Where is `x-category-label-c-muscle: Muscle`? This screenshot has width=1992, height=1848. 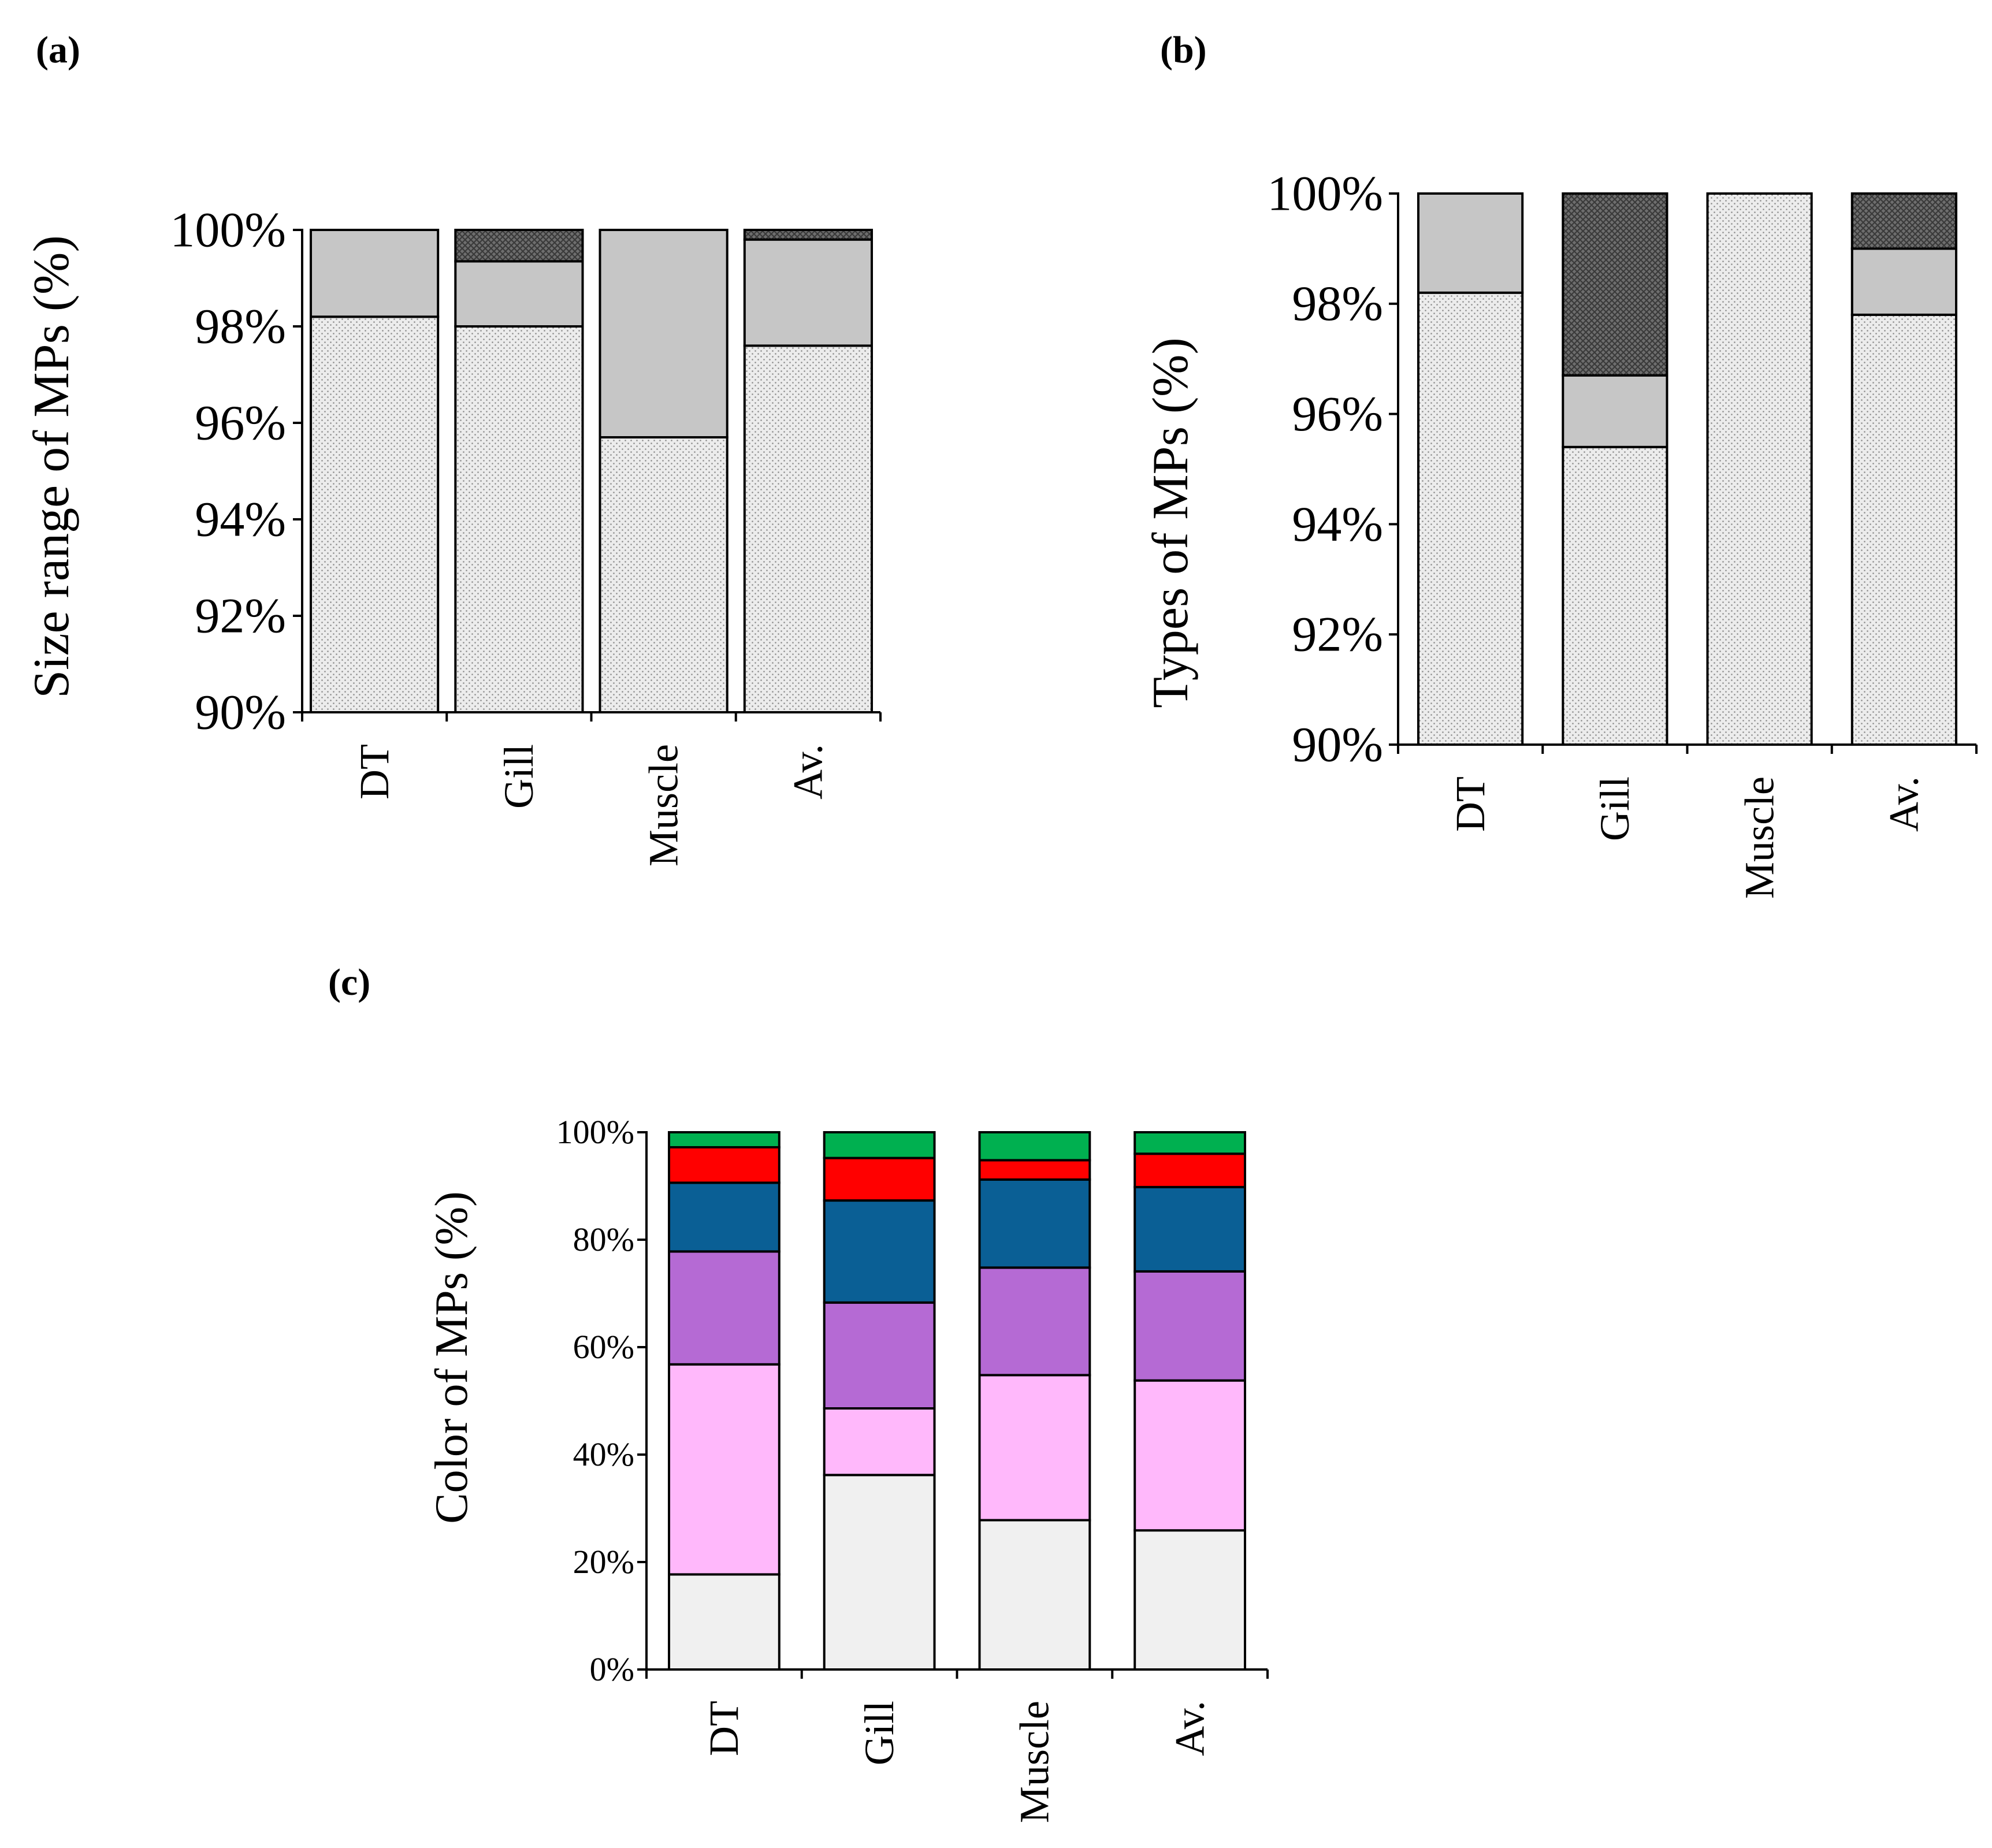
x-category-label-c-muscle: Muscle is located at coordinates (1035, 1762).